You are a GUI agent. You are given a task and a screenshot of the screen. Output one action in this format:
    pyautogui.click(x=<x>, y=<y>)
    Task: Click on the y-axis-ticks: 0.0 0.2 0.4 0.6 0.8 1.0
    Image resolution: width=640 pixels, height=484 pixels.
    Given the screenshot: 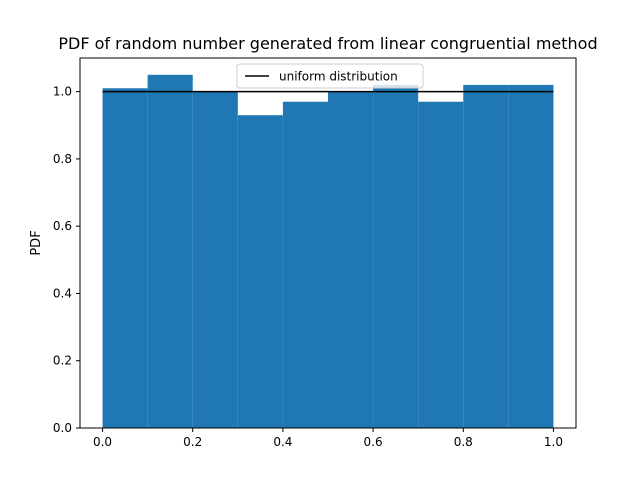 What is the action you would take?
    pyautogui.click(x=66, y=260)
    